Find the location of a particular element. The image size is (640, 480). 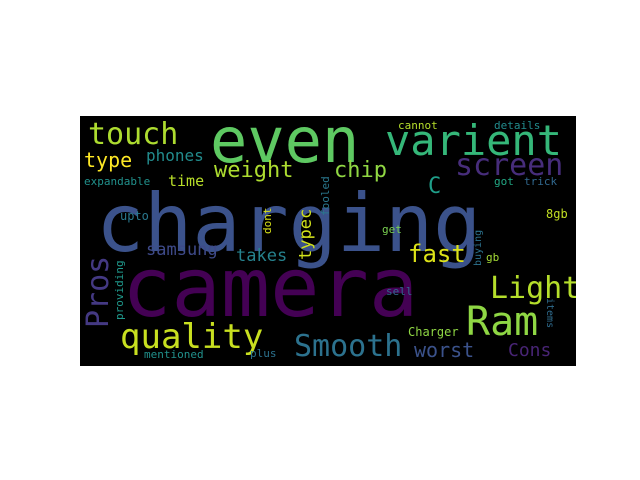

word-expandable: expandable is located at coordinates (117, 181).